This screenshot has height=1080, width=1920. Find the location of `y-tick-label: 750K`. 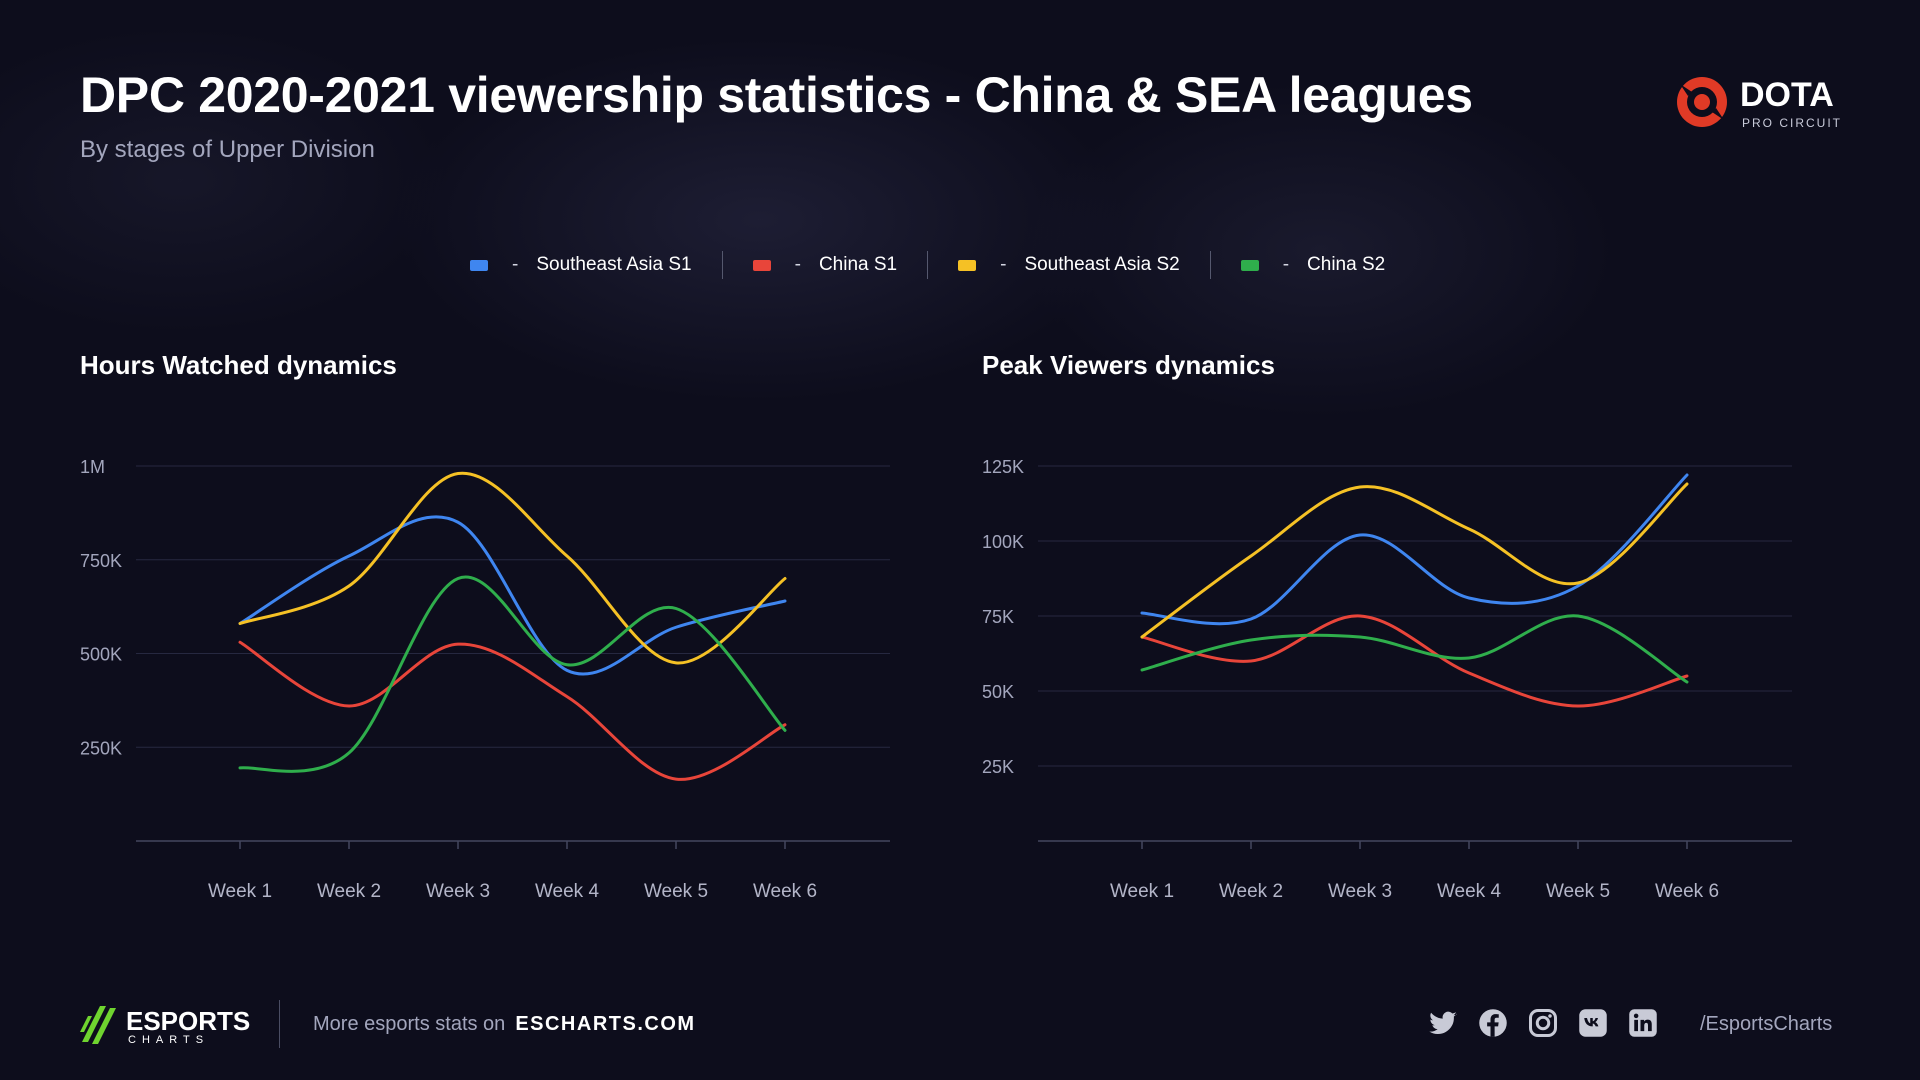

y-tick-label: 750K is located at coordinates (101, 561).